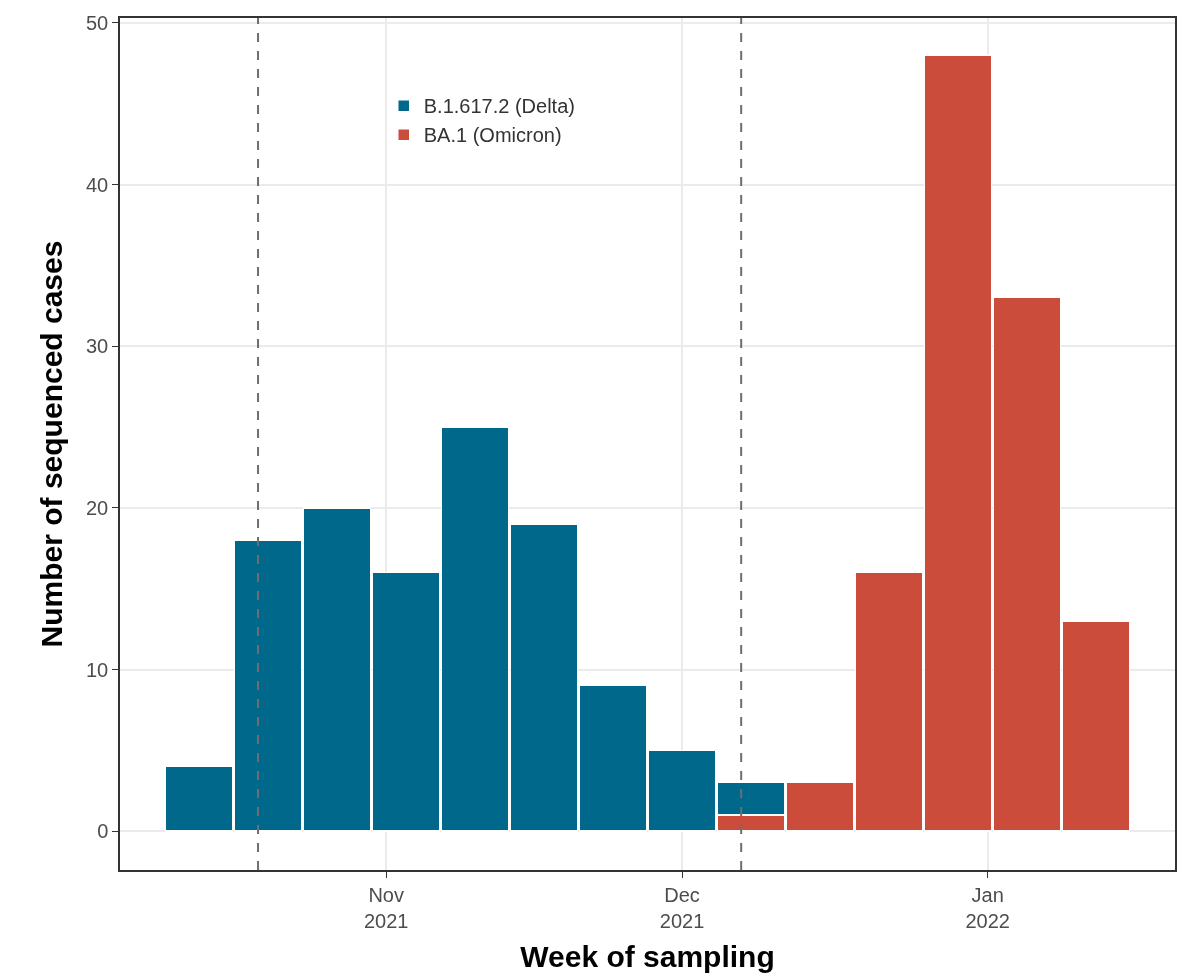  I want to click on x-axis-title: Week of sampling, so click(647, 956).